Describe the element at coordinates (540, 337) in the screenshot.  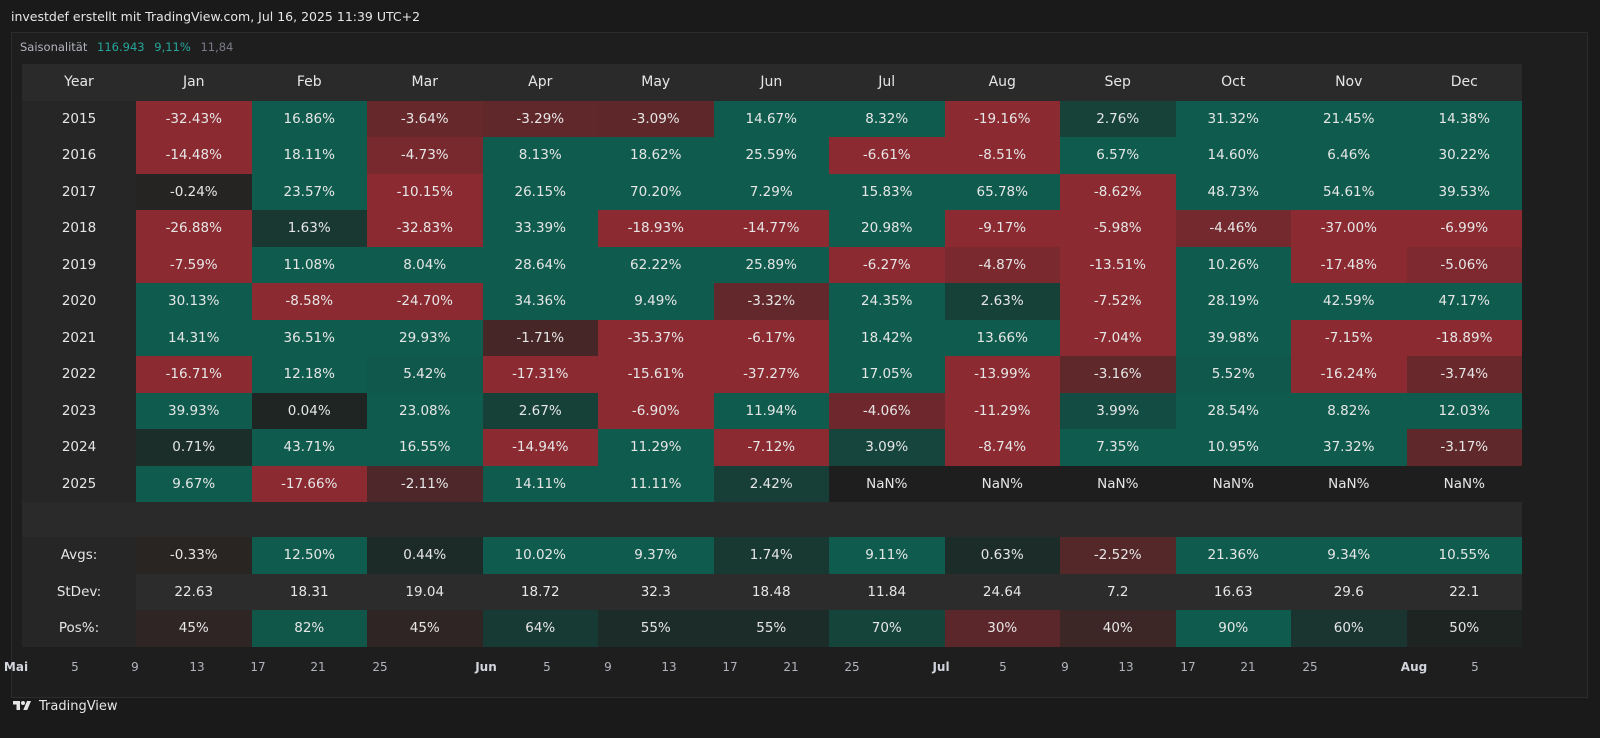
I see `return-cell: -1.71%` at that location.